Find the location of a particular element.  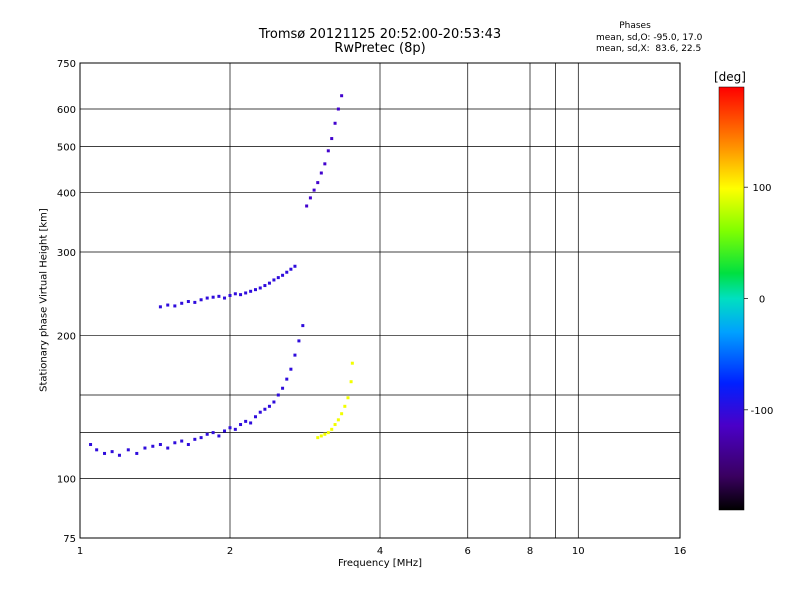

colorbar-tick-label: 100 is located at coordinates (761, 188).